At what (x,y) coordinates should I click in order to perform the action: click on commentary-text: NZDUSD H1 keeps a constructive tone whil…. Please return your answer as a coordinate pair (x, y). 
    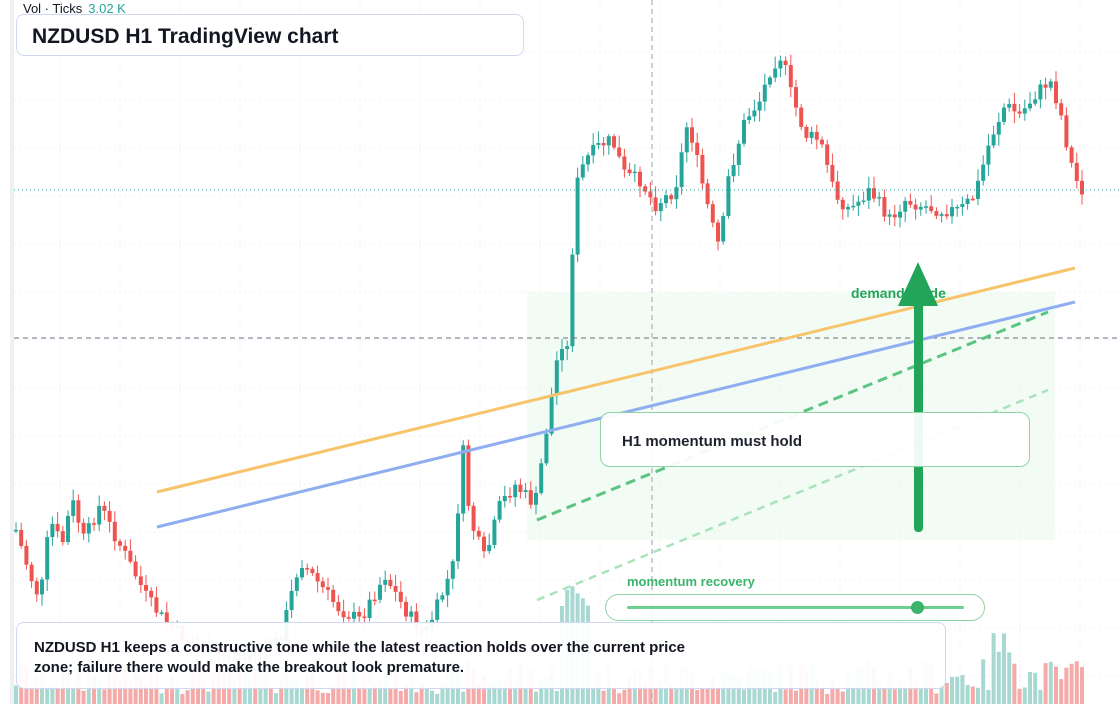
    Looking at the image, I should click on (360, 657).